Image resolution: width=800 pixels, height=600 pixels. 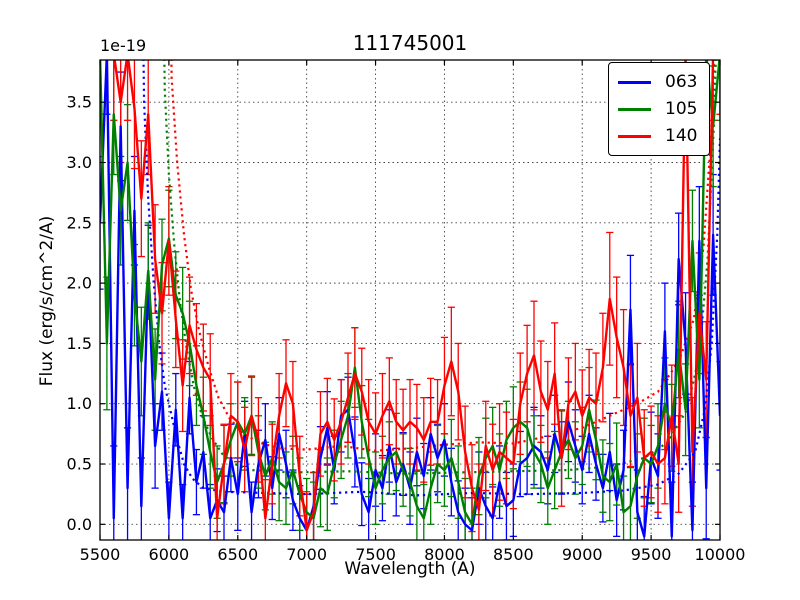 I want to click on plot-title: 111745001, so click(x=410, y=43).